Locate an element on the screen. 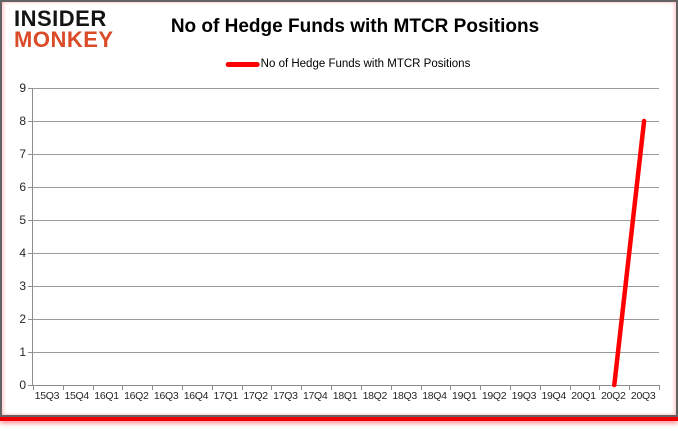 Image resolution: width=678 pixels, height=431 pixels. x-tick-label: 19Q2 is located at coordinates (494, 396).